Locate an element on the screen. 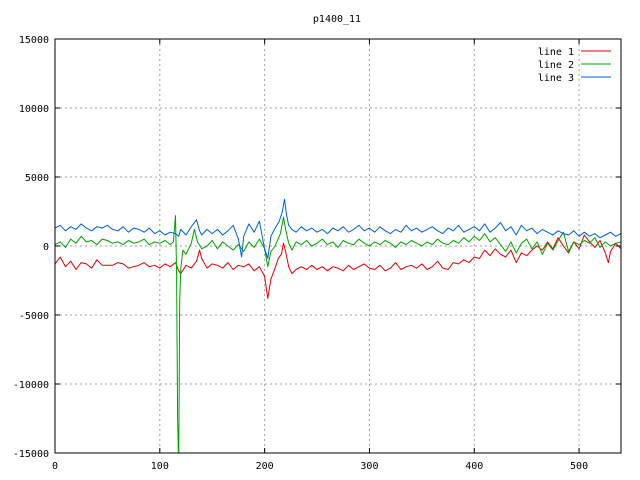  y-tick-label-5: 10000 is located at coordinates (34, 109).